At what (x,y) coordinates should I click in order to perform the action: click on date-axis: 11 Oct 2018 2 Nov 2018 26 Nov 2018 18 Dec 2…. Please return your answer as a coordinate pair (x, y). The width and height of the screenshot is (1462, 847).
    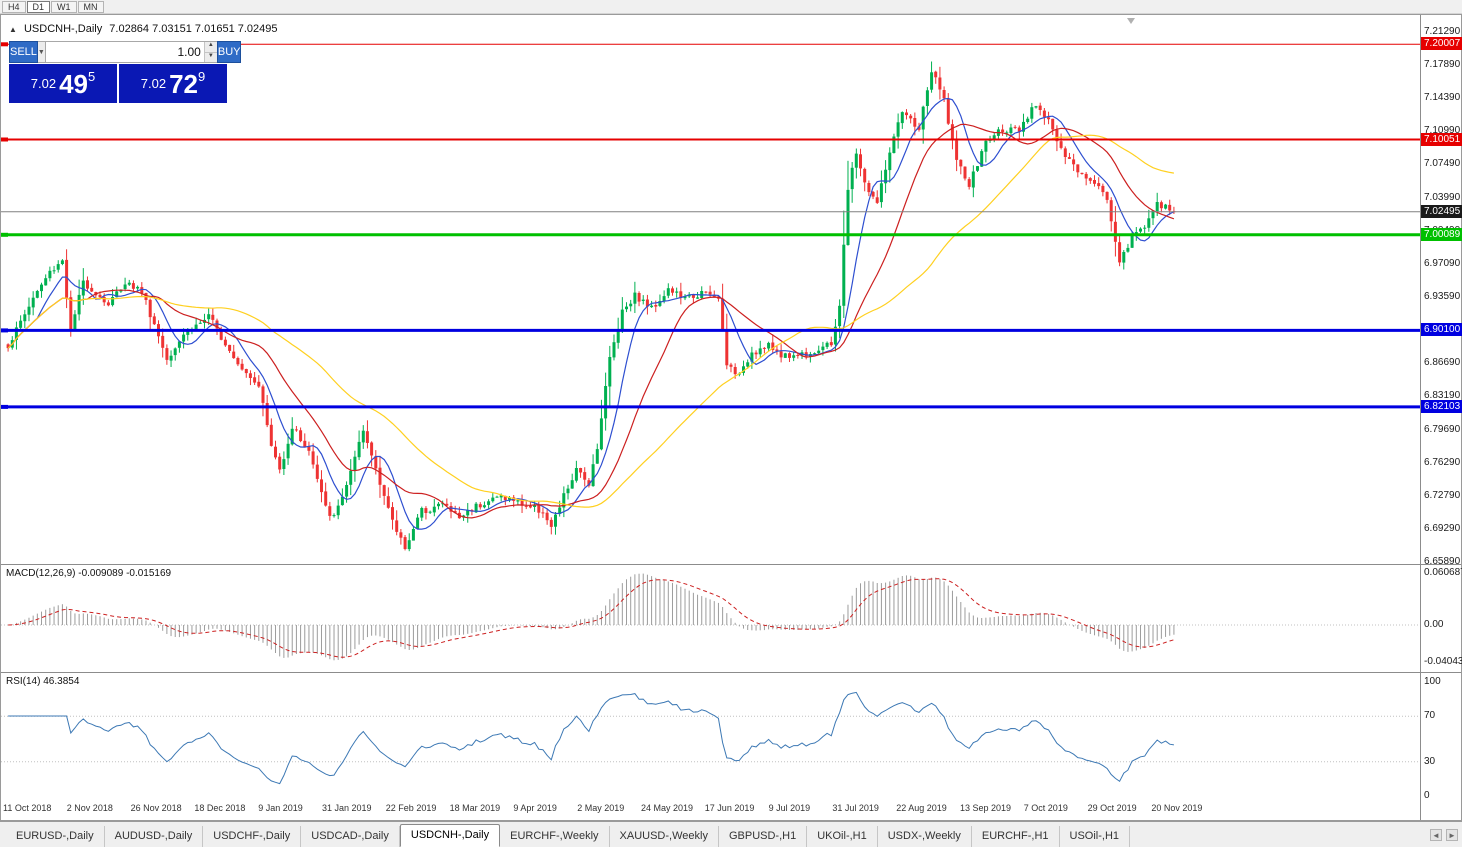
    Looking at the image, I should click on (710, 808).